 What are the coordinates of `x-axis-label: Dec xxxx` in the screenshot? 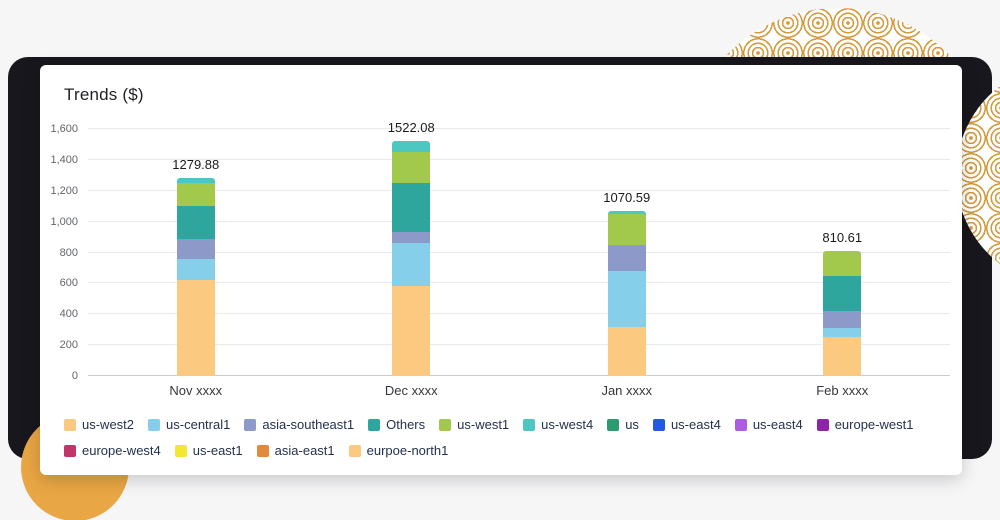 It's located at (411, 390).